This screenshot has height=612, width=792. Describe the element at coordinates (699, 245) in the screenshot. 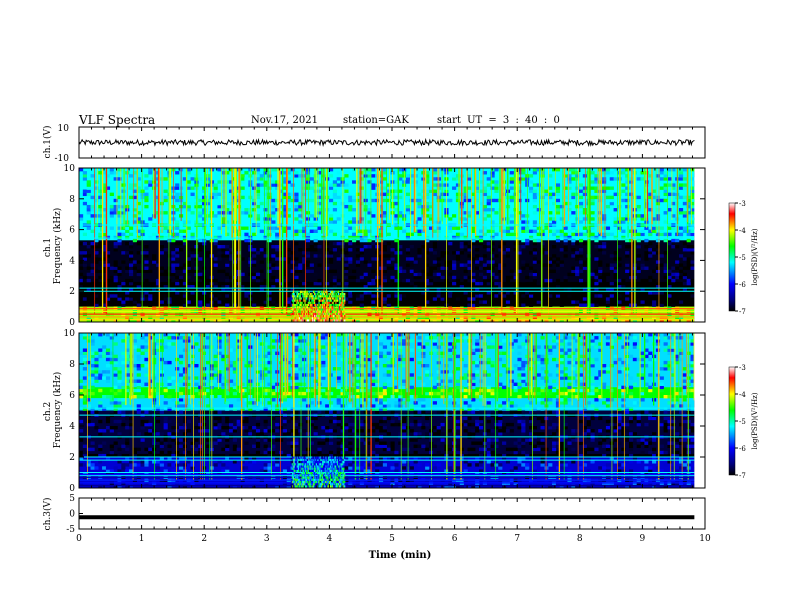

I see `no-data` at that location.